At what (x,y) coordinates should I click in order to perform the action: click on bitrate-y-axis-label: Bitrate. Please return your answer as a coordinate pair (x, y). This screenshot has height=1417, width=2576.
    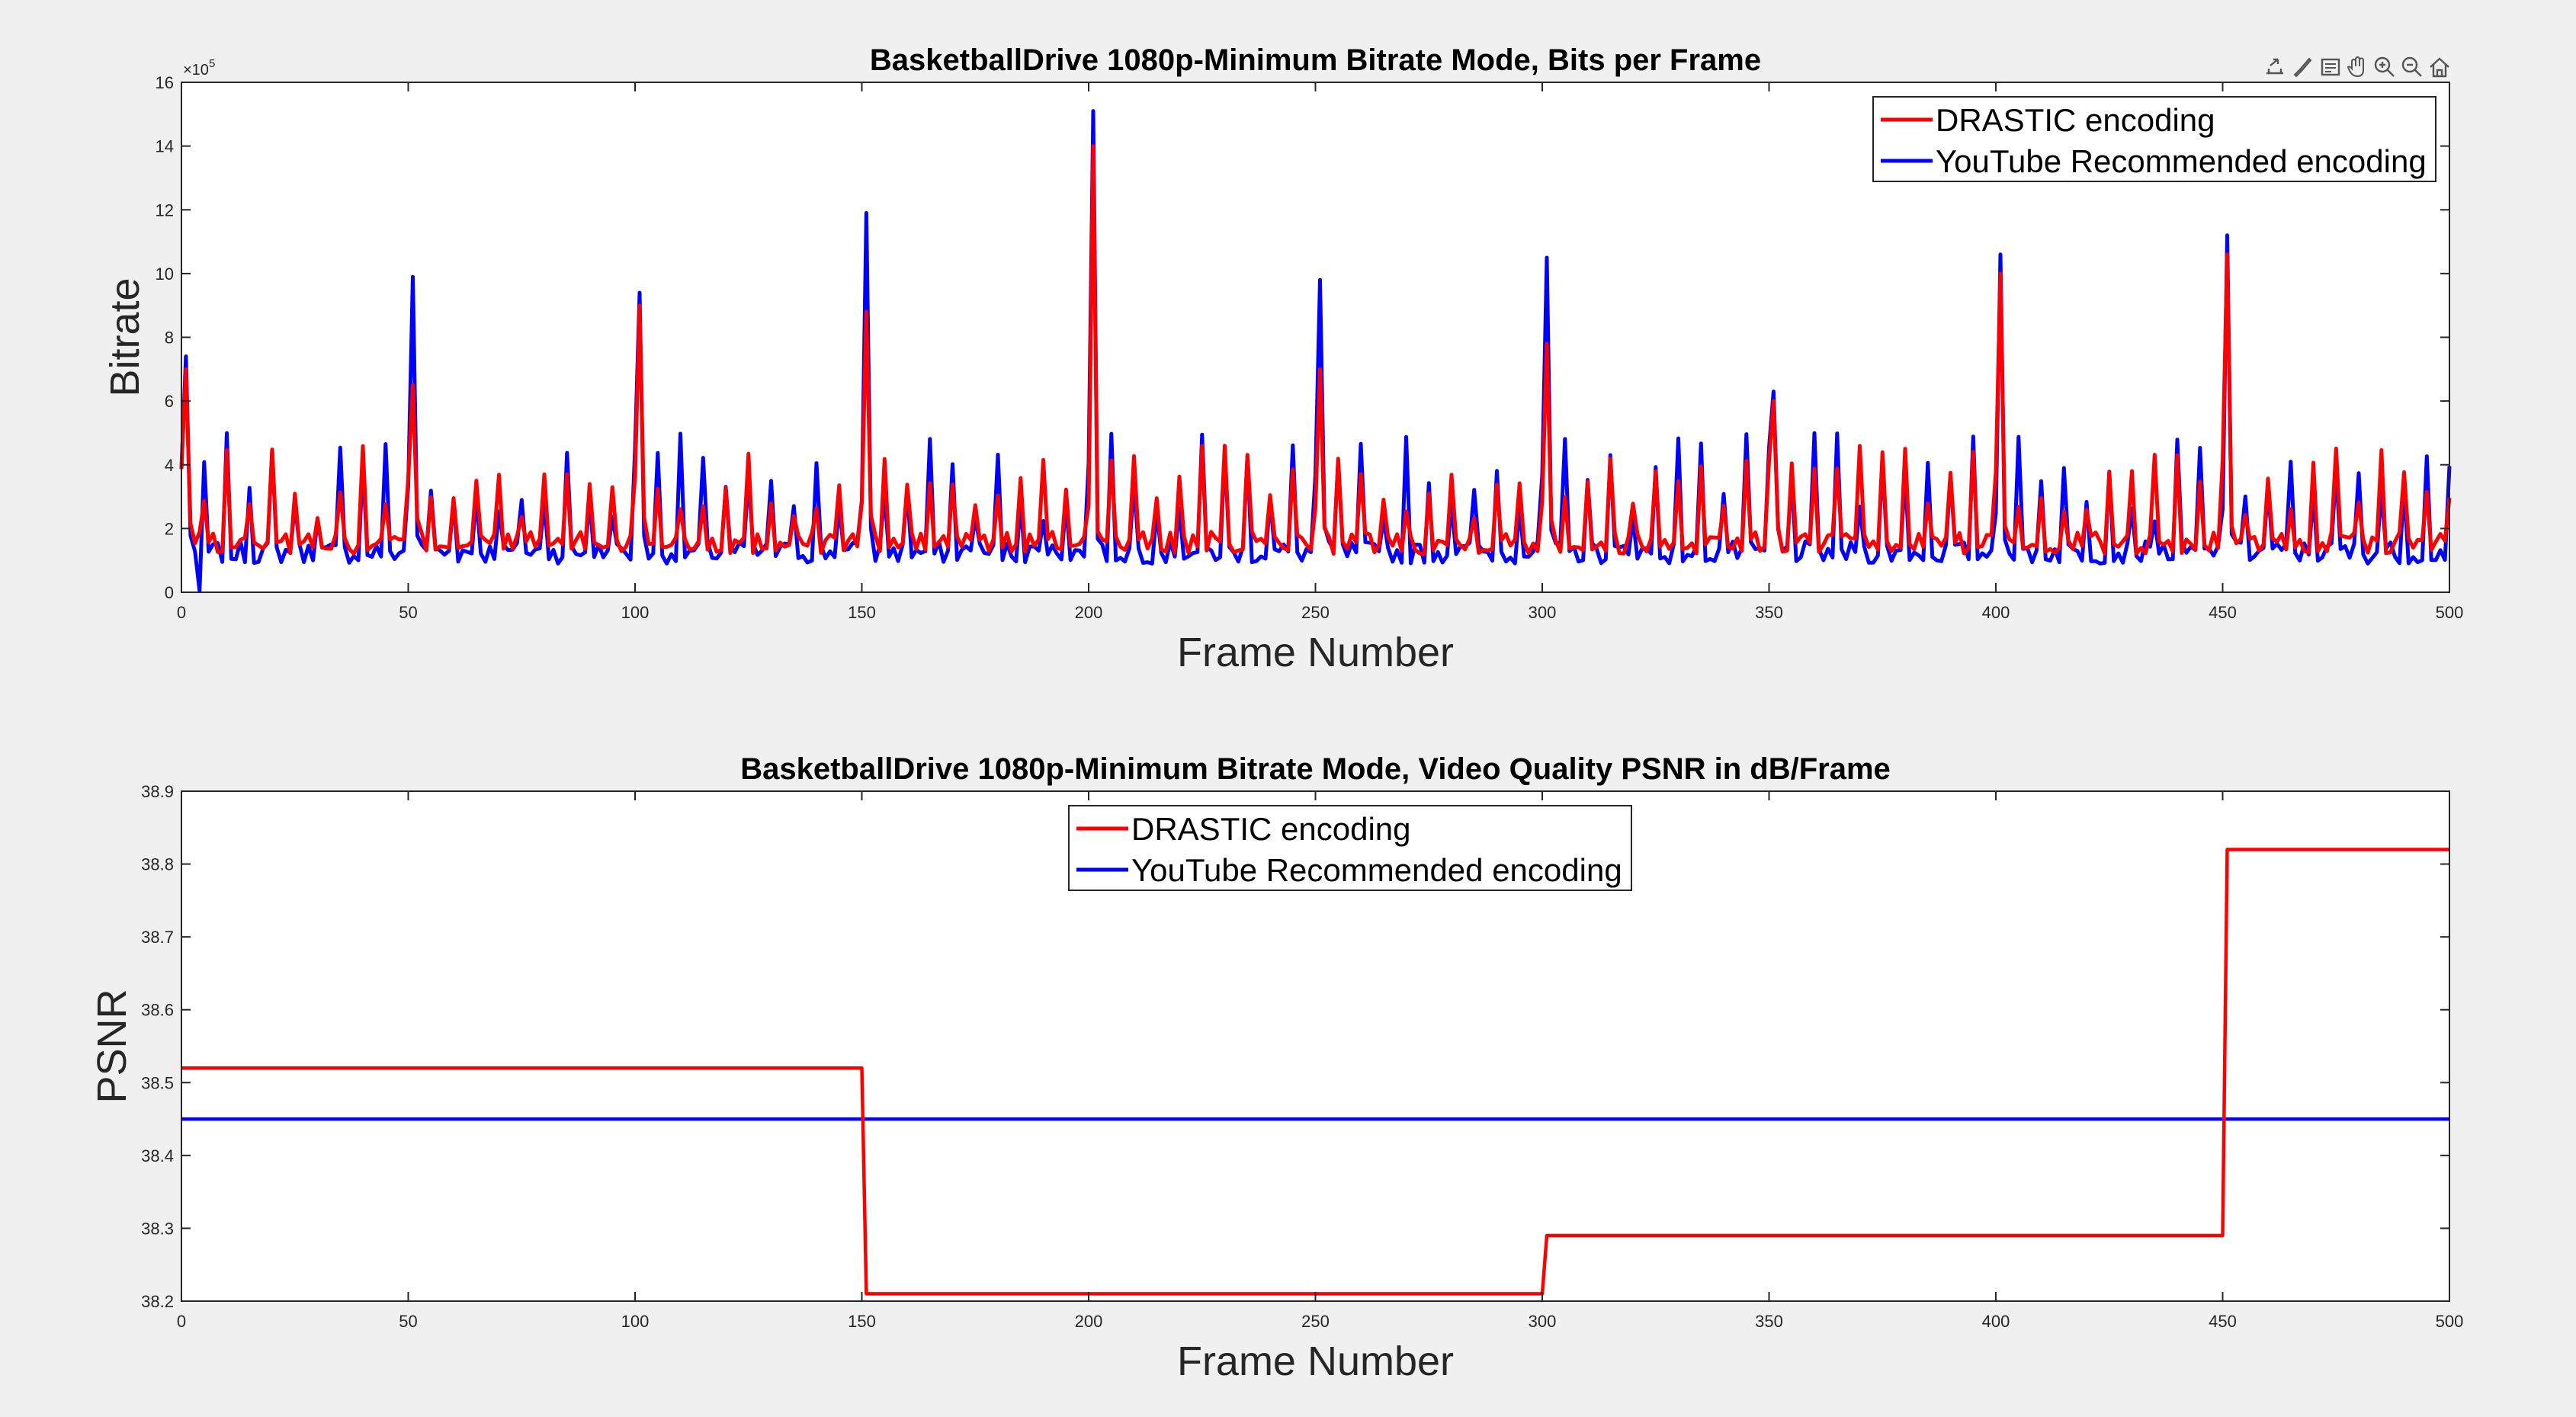
    Looking at the image, I should click on (125, 336).